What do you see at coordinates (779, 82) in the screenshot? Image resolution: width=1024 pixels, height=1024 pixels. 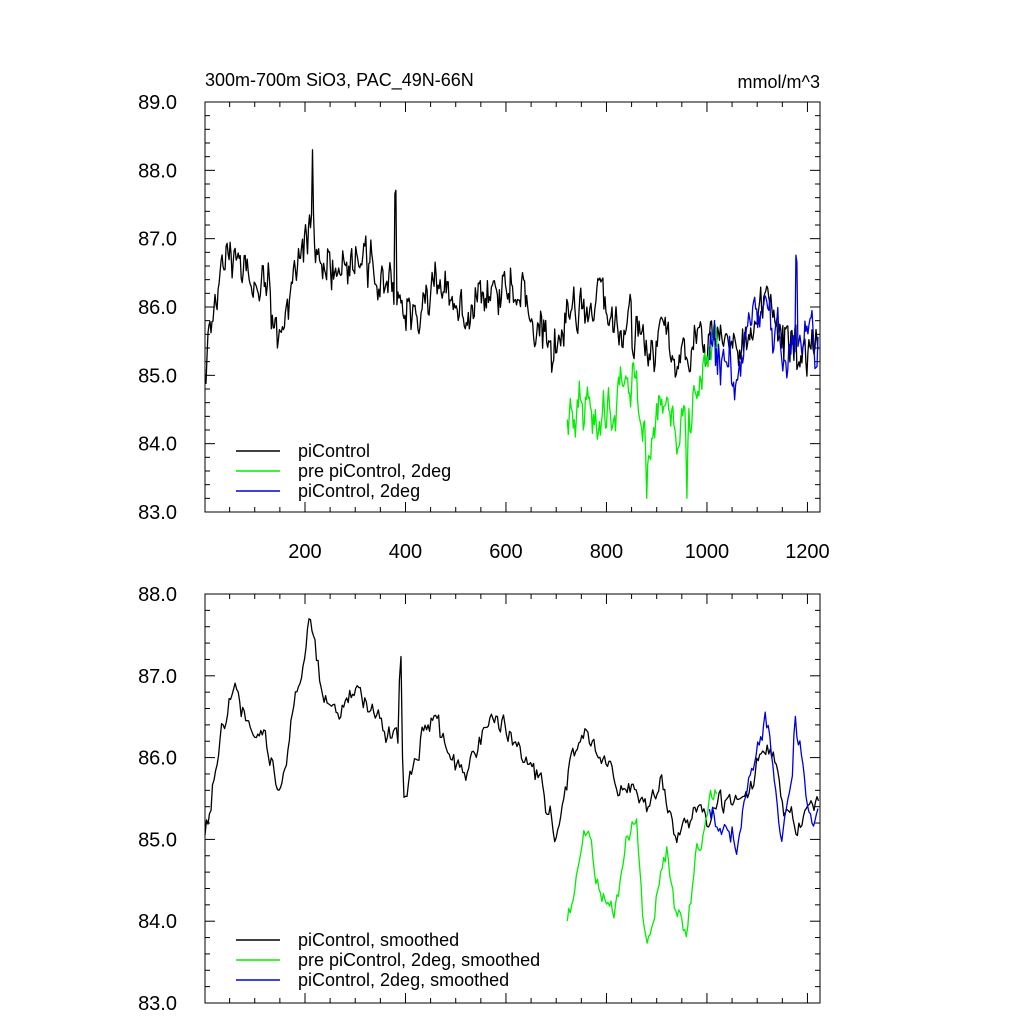 I see `units-label: mmol/m^3` at bounding box center [779, 82].